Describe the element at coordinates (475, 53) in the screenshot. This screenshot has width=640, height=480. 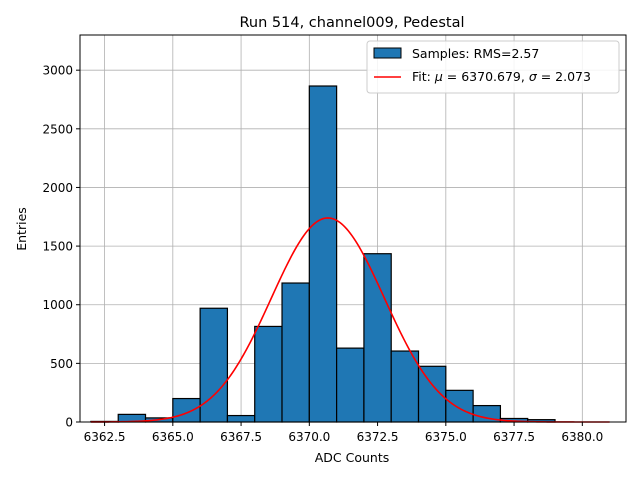
I see `legend-label-samples: Samples: RMS=2.57` at that location.